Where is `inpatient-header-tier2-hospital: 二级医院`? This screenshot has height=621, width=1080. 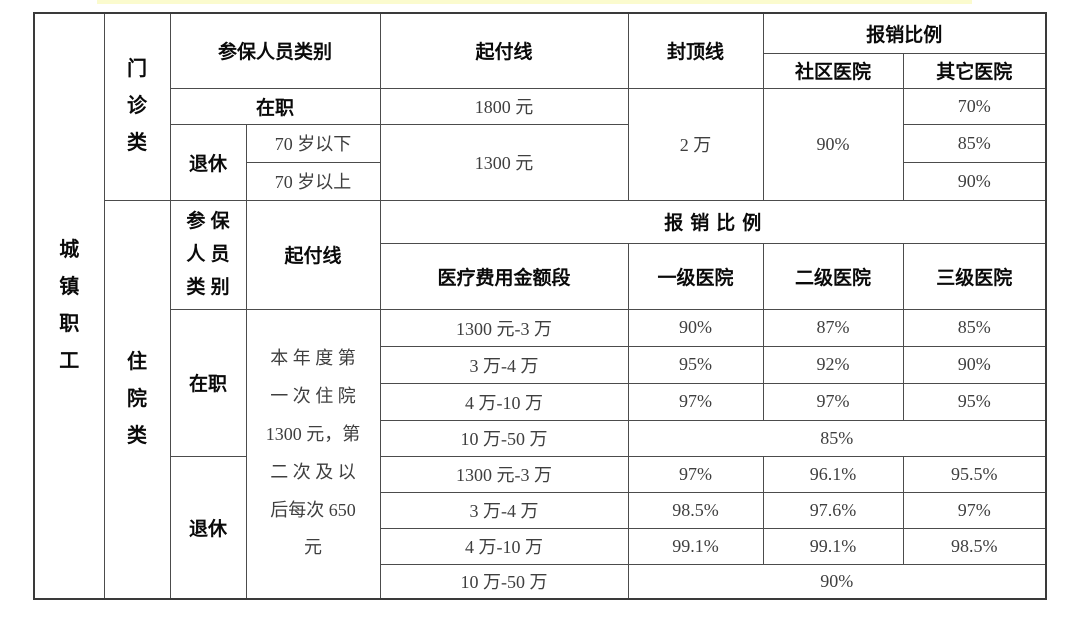
inpatient-header-tier2-hospital: 二级医院 is located at coordinates (833, 276).